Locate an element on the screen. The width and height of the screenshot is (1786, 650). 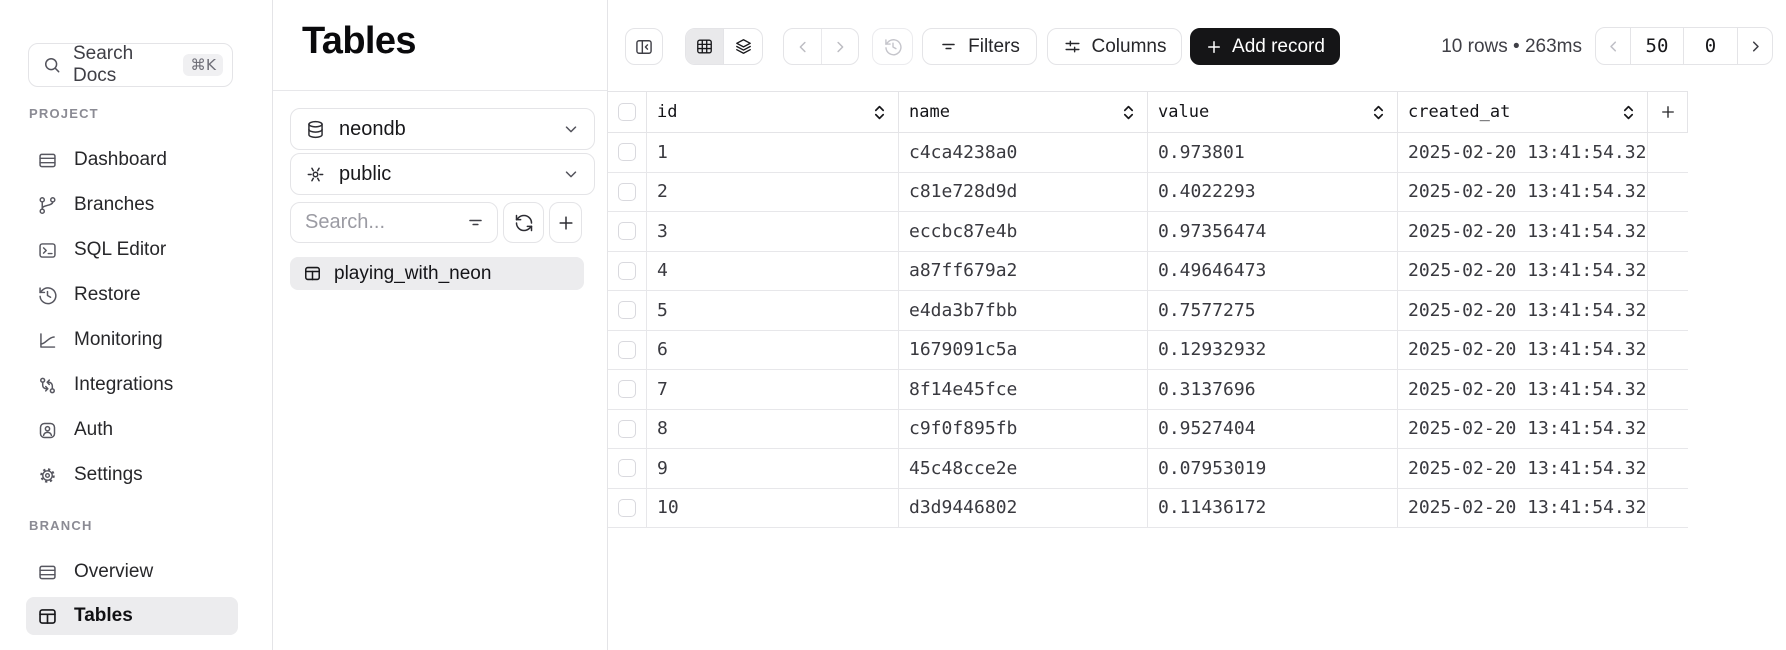
history-nav-toggle is located at coordinates (821, 46).